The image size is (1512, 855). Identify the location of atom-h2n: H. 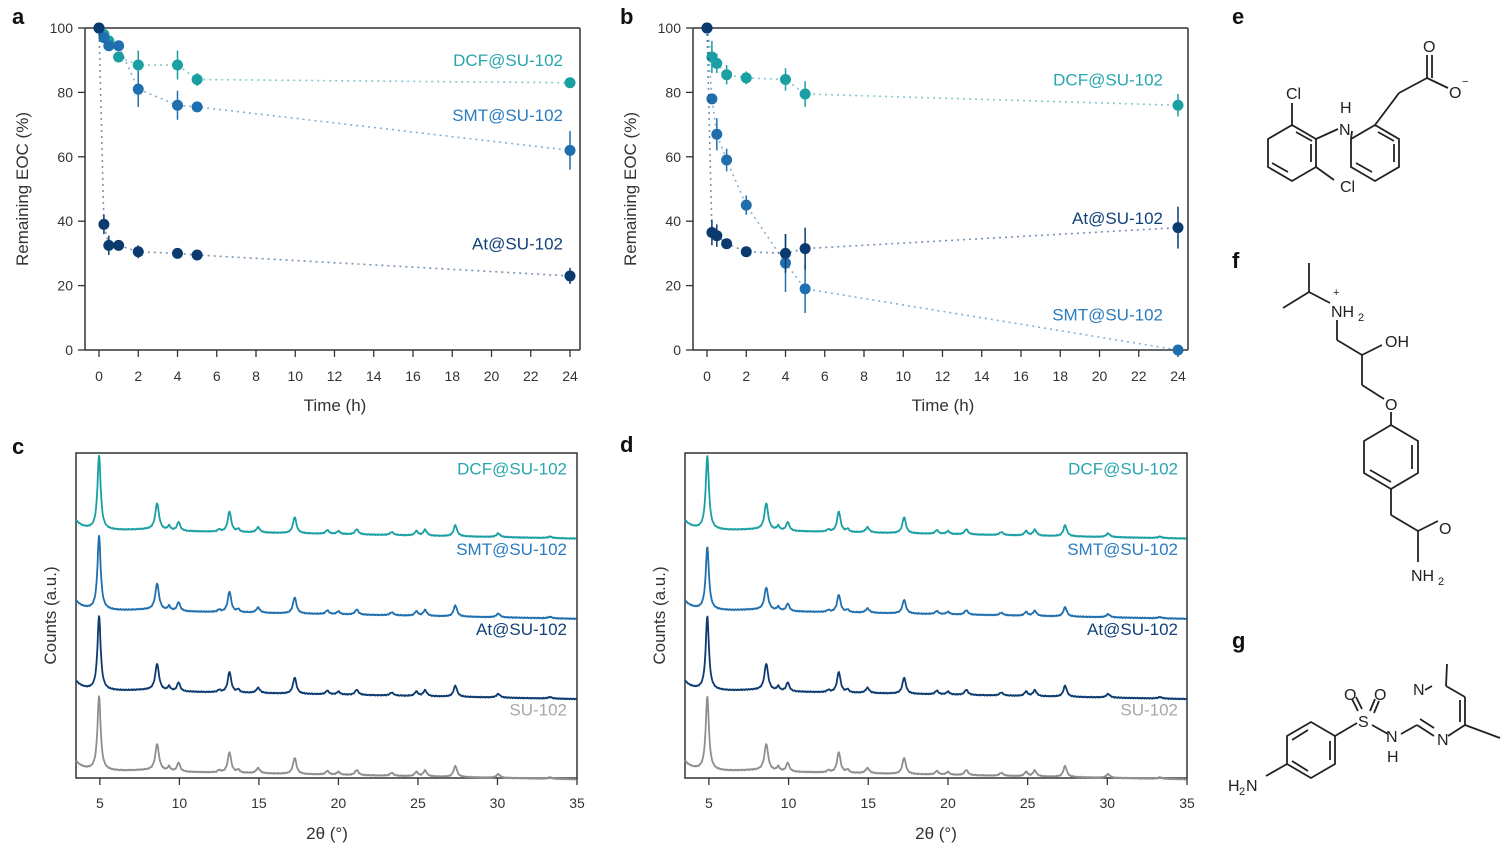
(1234, 786).